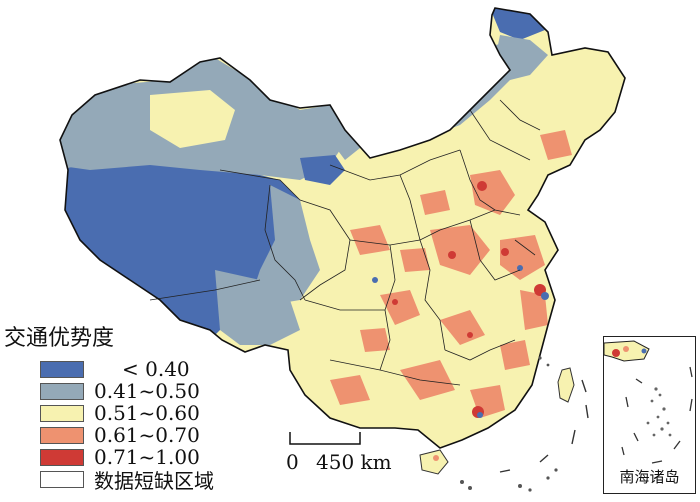 The height and width of the screenshot is (502, 700). What do you see at coordinates (325, 438) in the screenshot?
I see `scale-bar-graphic` at bounding box center [325, 438].